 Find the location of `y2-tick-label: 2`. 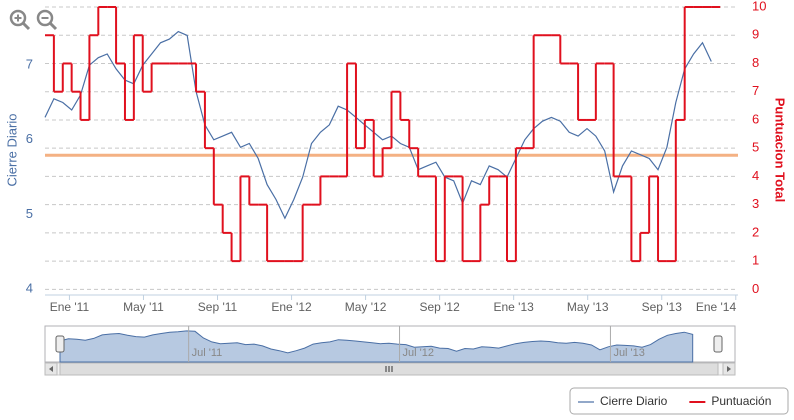

y2-tick-label: 2 is located at coordinates (755, 231).